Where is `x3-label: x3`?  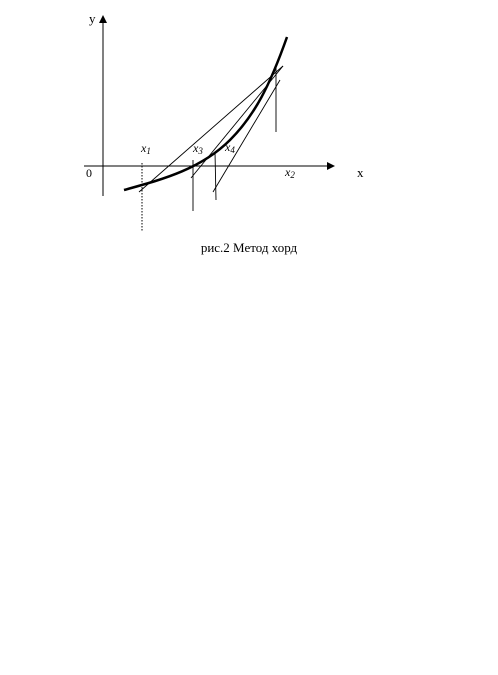
x3-label: x3 is located at coordinates (197, 148).